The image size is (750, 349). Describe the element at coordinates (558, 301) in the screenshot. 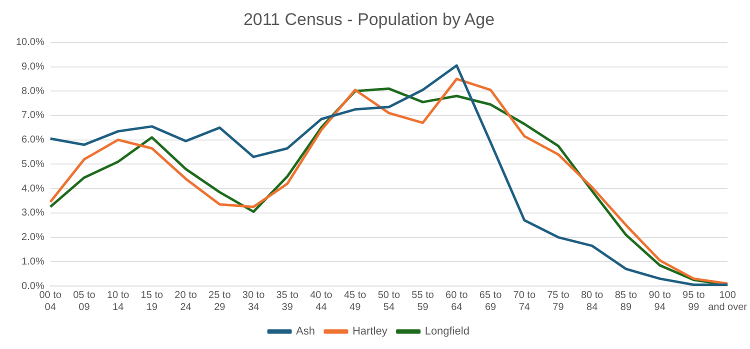

I see `x-tick-label: 75 to 79` at that location.